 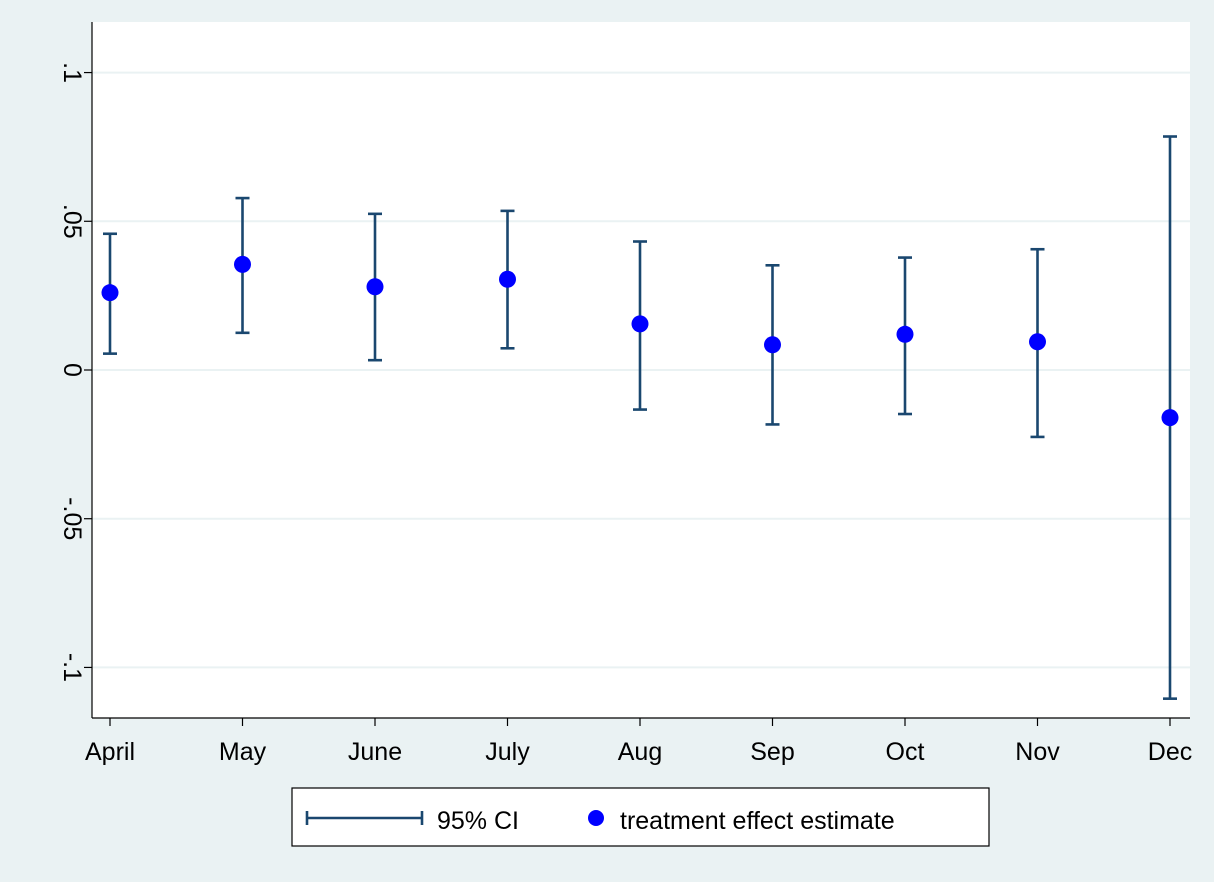 What do you see at coordinates (72, 667) in the screenshot?
I see `y-tick-label: -.1` at bounding box center [72, 667].